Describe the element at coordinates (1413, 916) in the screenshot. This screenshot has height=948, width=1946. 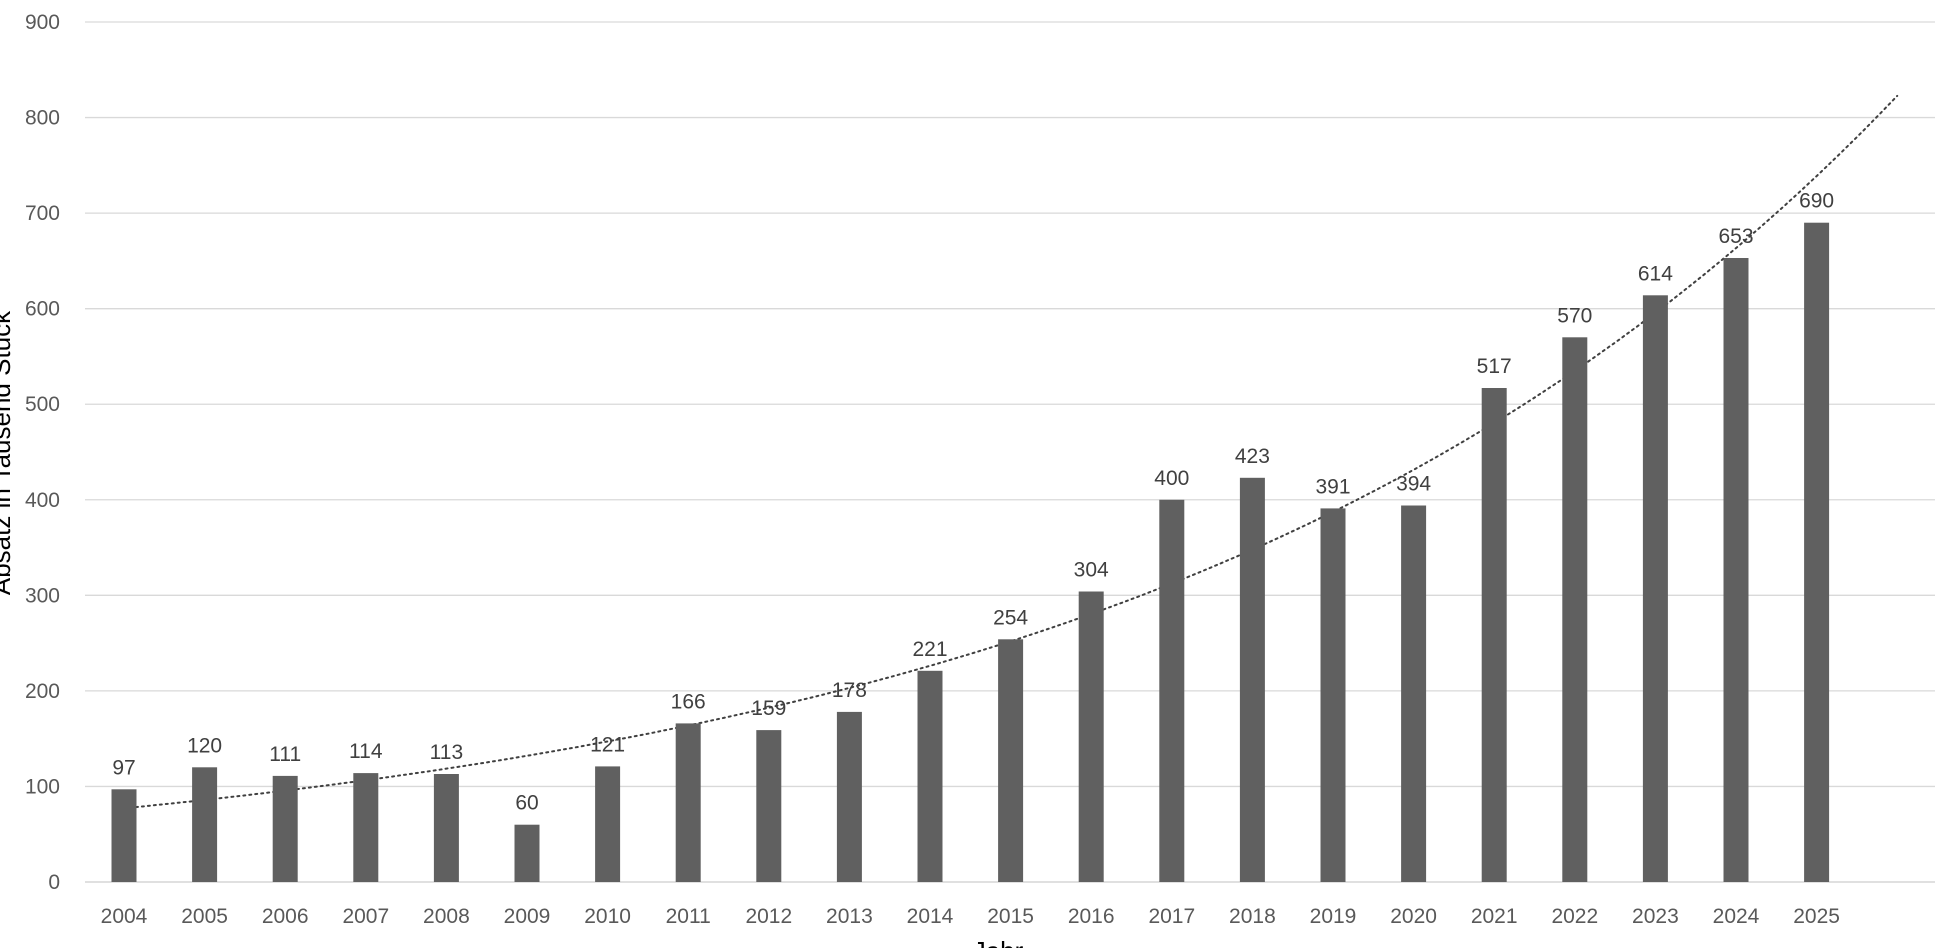
I see `x-tick-label: 2020` at that location.